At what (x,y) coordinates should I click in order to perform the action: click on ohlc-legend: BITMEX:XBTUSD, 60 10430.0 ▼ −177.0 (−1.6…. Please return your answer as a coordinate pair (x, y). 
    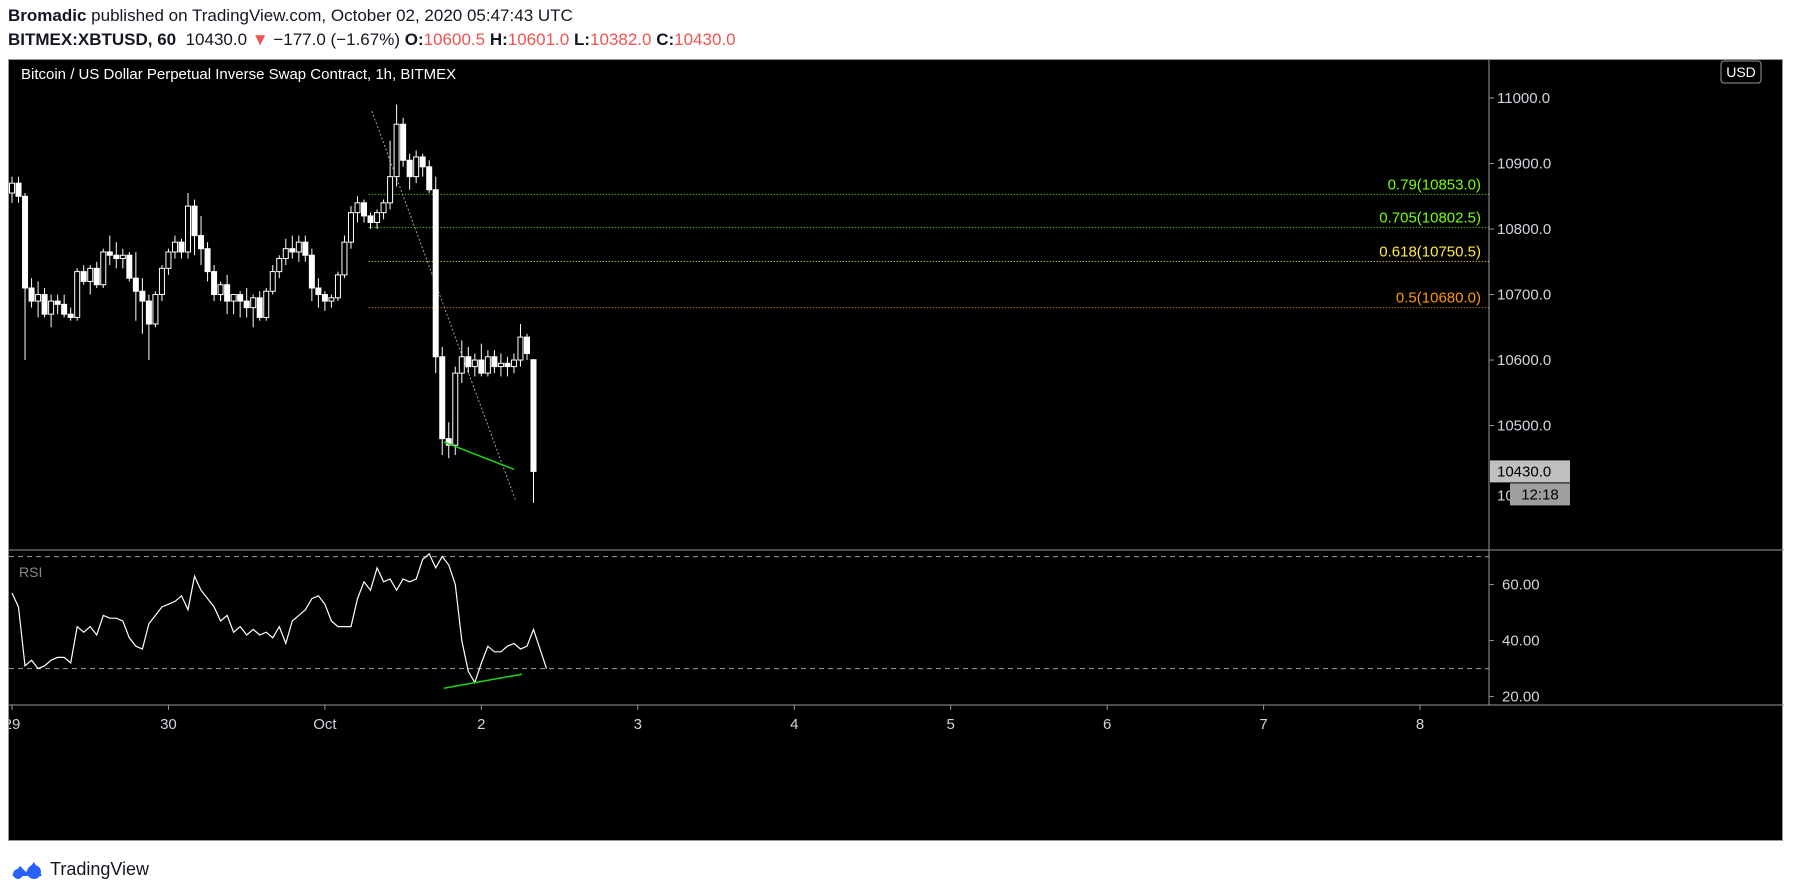
    Looking at the image, I should click on (372, 40).